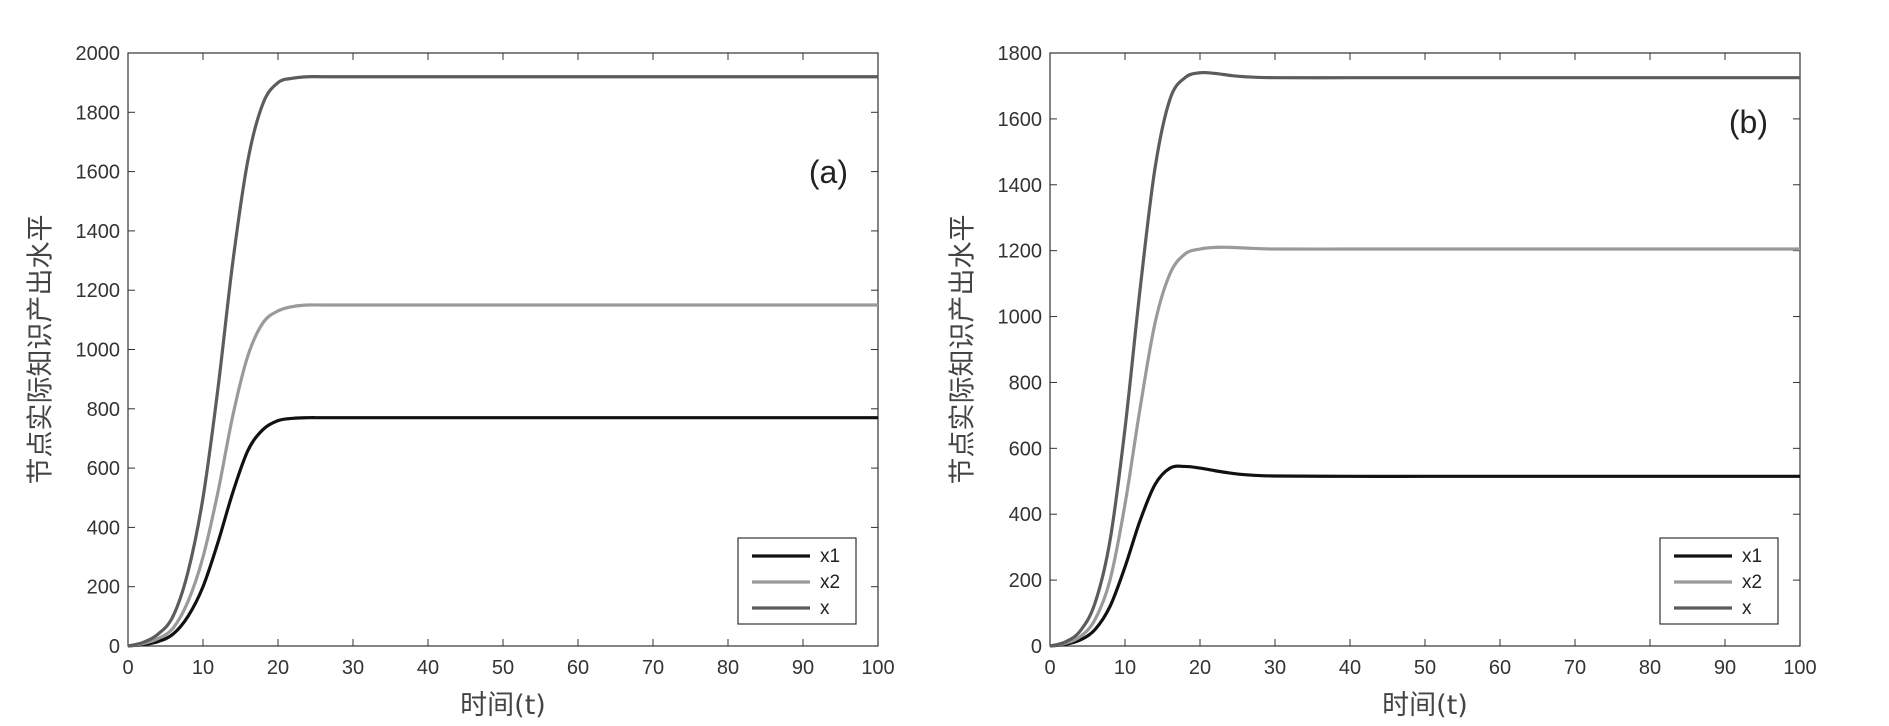 The width and height of the screenshot is (1889, 726). What do you see at coordinates (828, 172) in the screenshot?
I see `panel-label: (a)` at bounding box center [828, 172].